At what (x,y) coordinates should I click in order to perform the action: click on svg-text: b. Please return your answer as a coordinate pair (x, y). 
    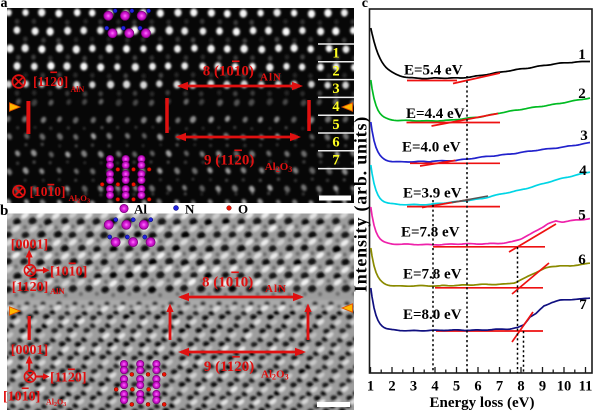
    Looking at the image, I should click on (4, 211).